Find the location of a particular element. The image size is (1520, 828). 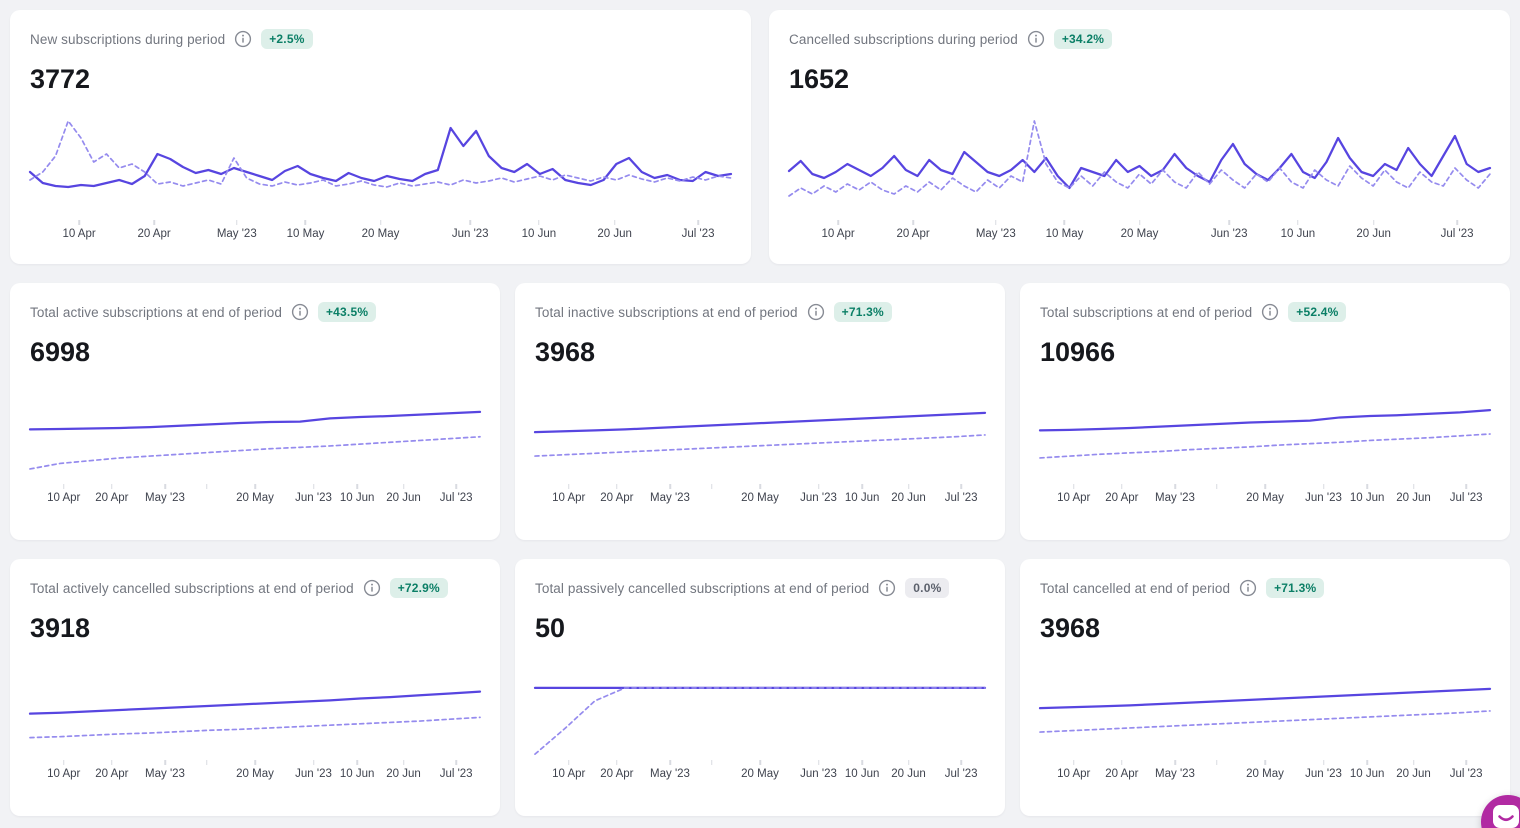

change-badge: +43.5% is located at coordinates (347, 312).